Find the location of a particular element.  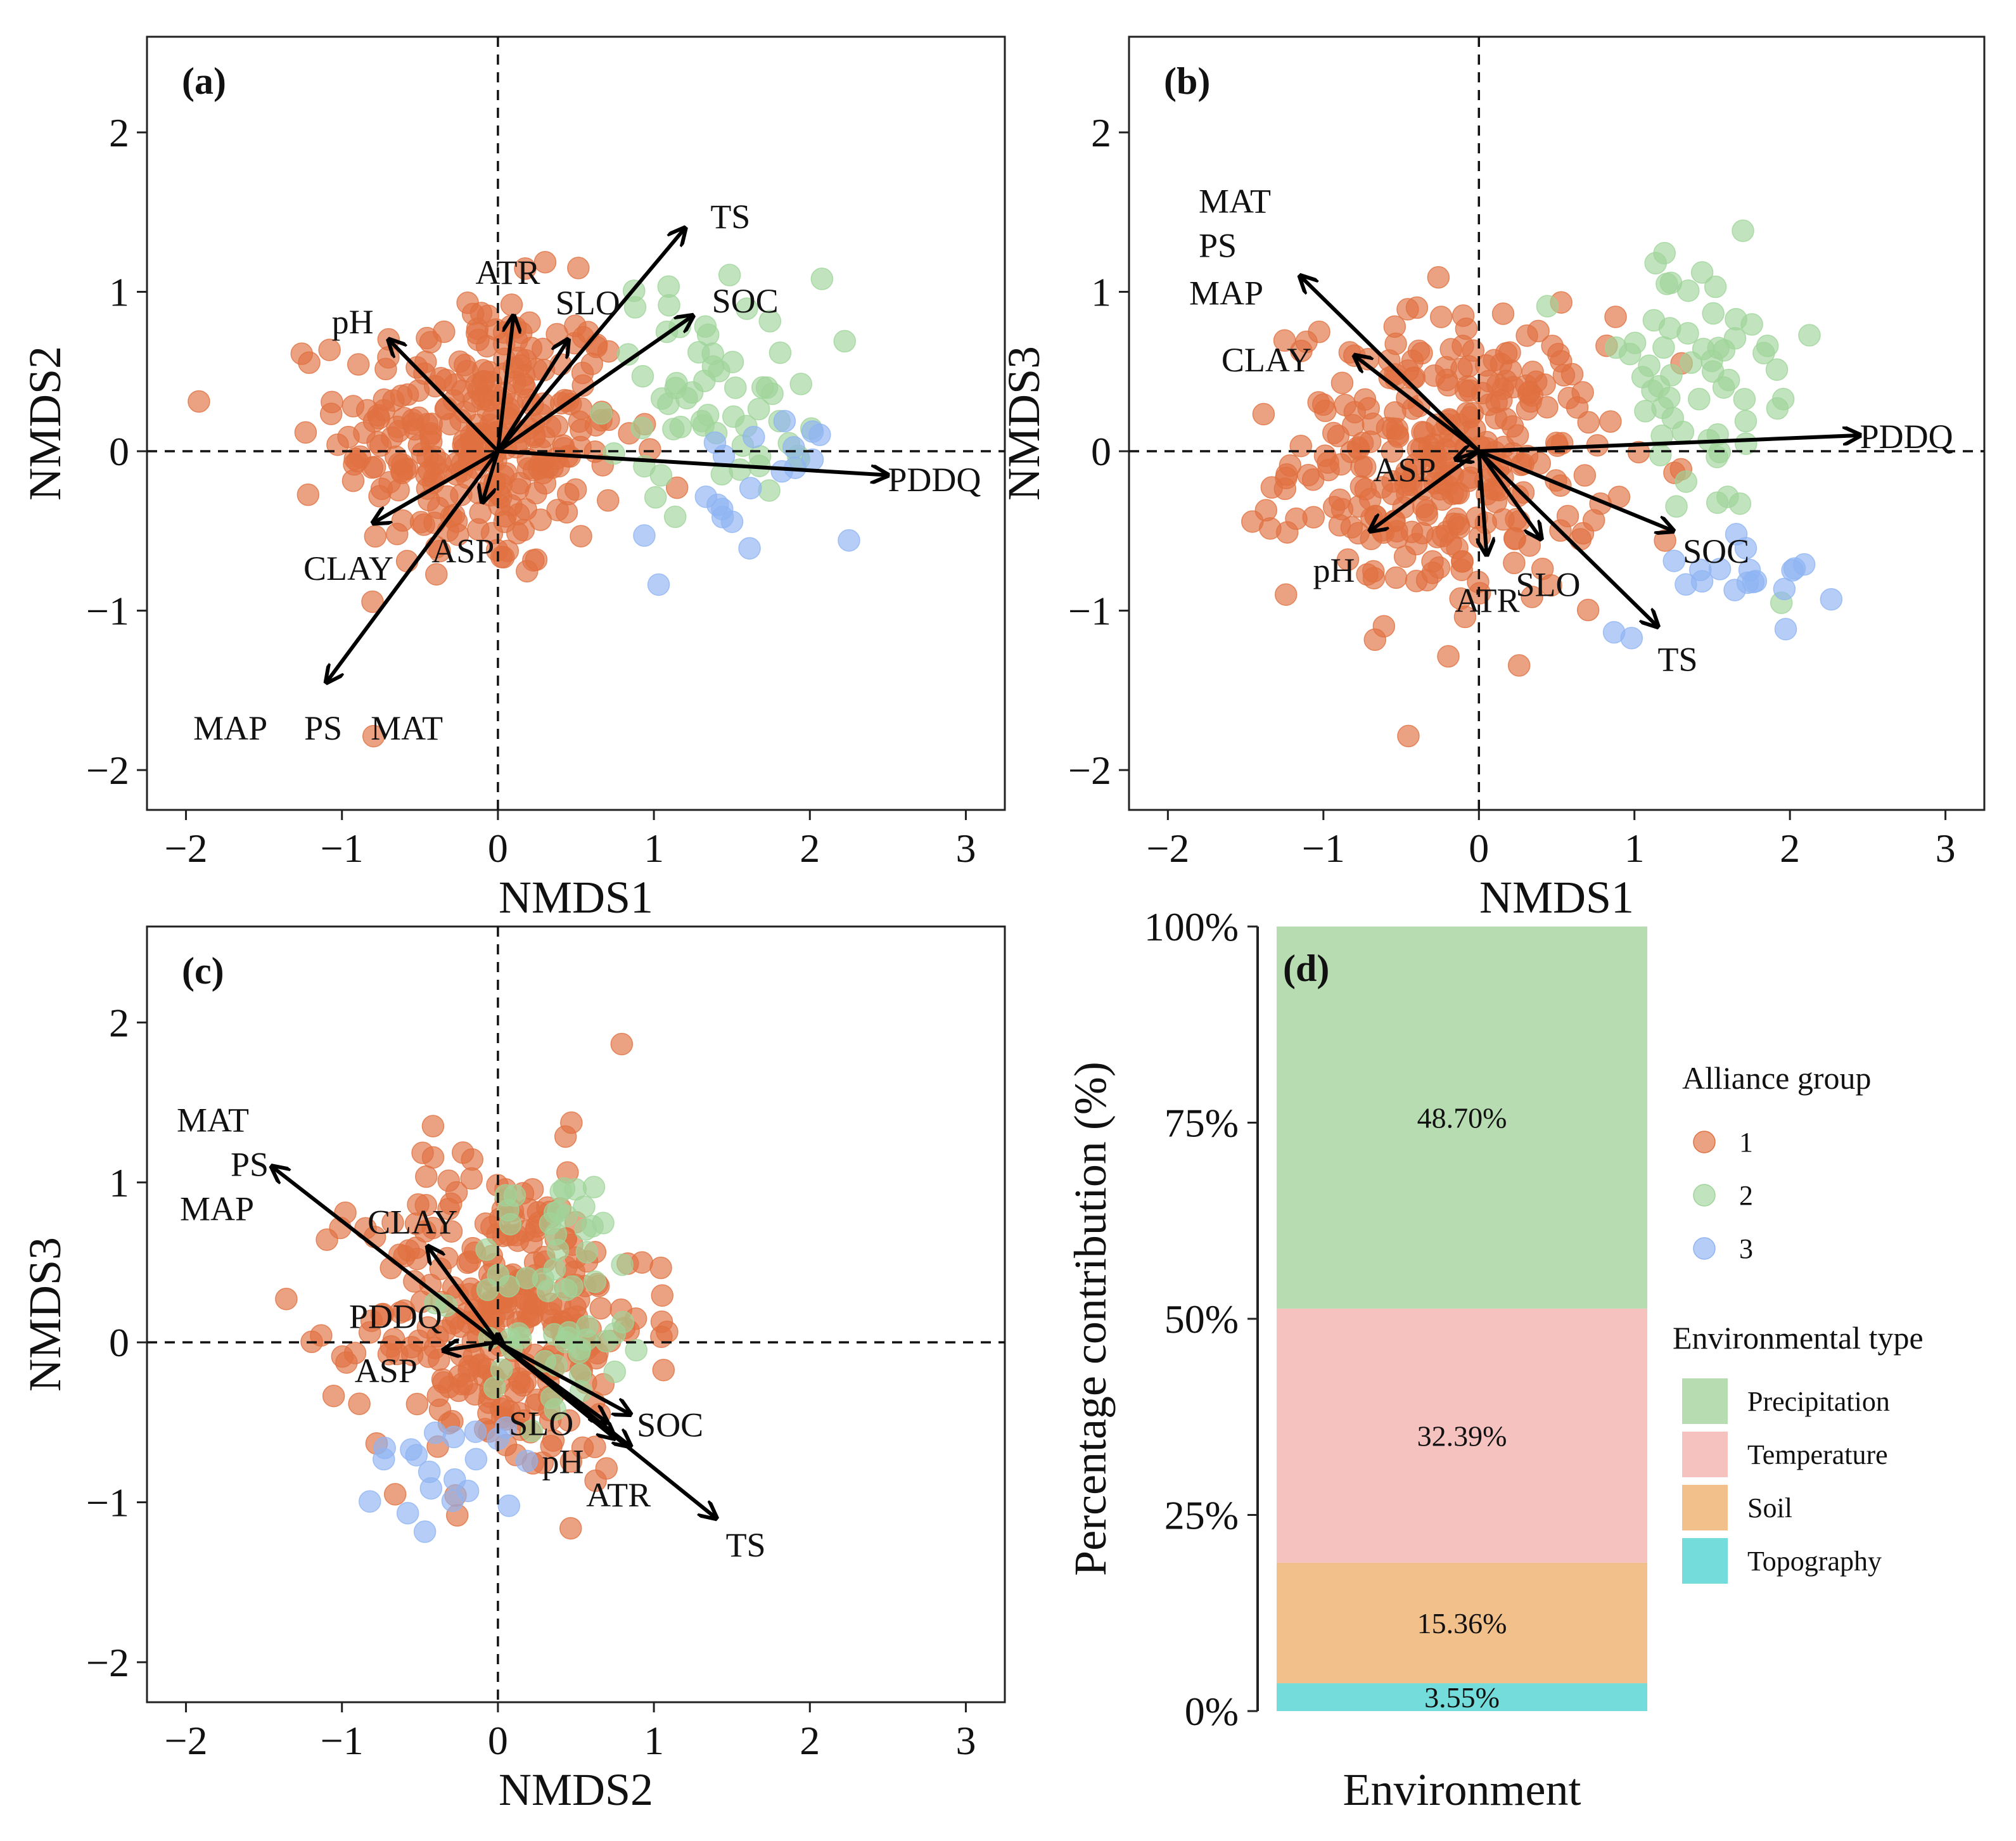

y-tick-label: 75% is located at coordinates (1201, 1124).